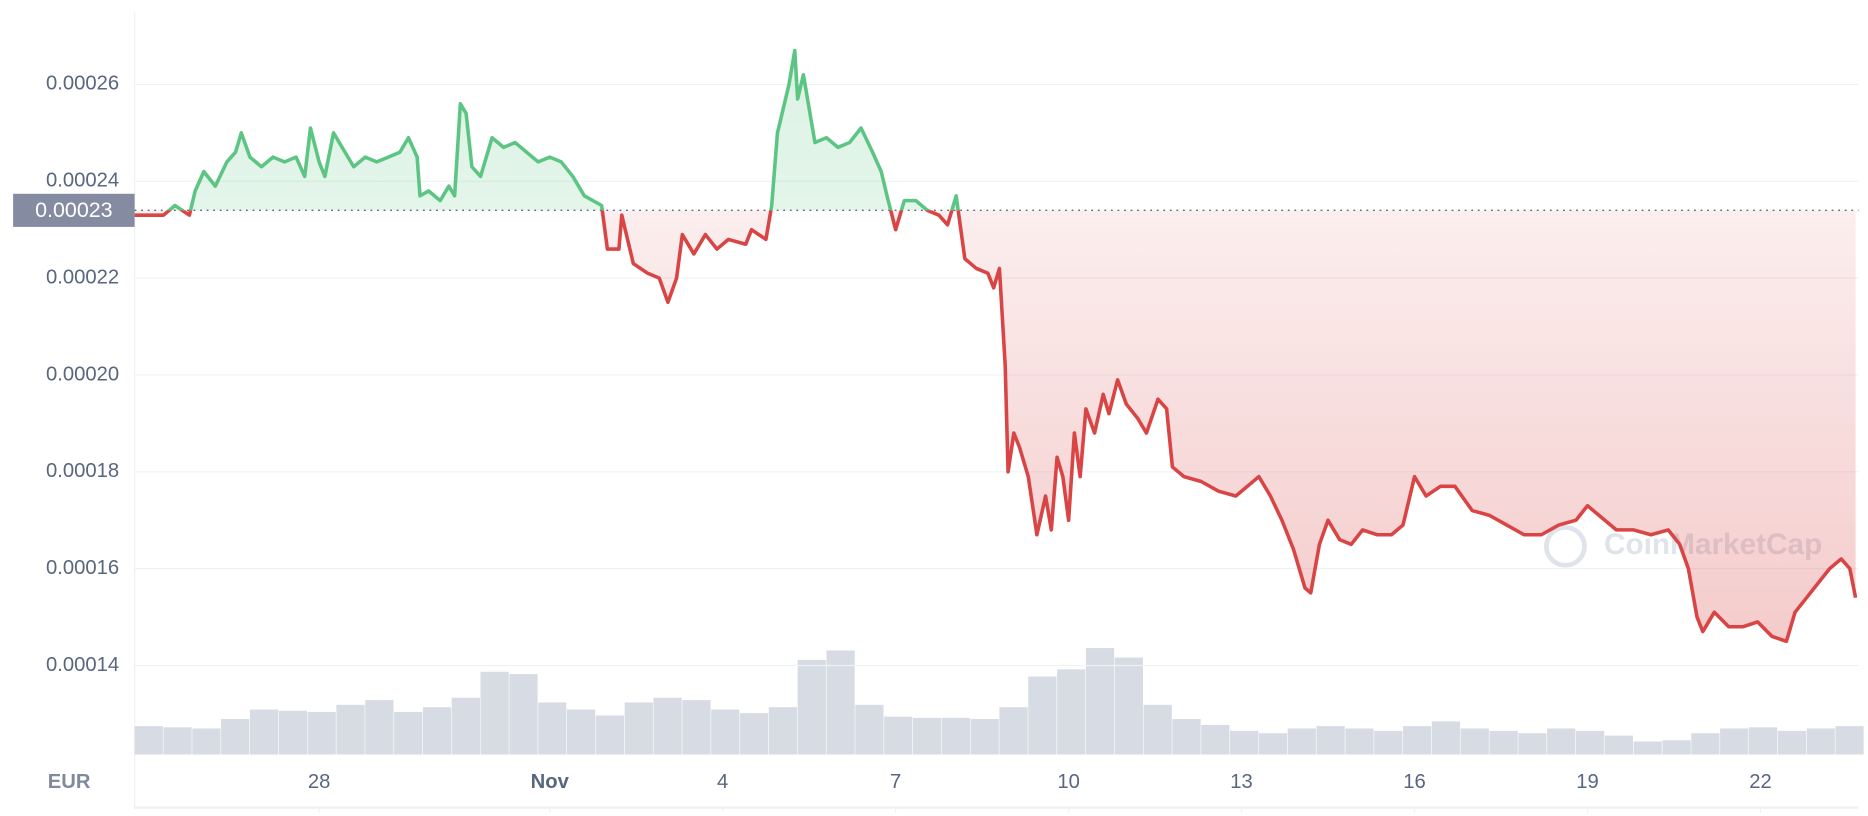 This screenshot has width=1868, height=816. I want to click on reference-label-box, so click(74, 210).